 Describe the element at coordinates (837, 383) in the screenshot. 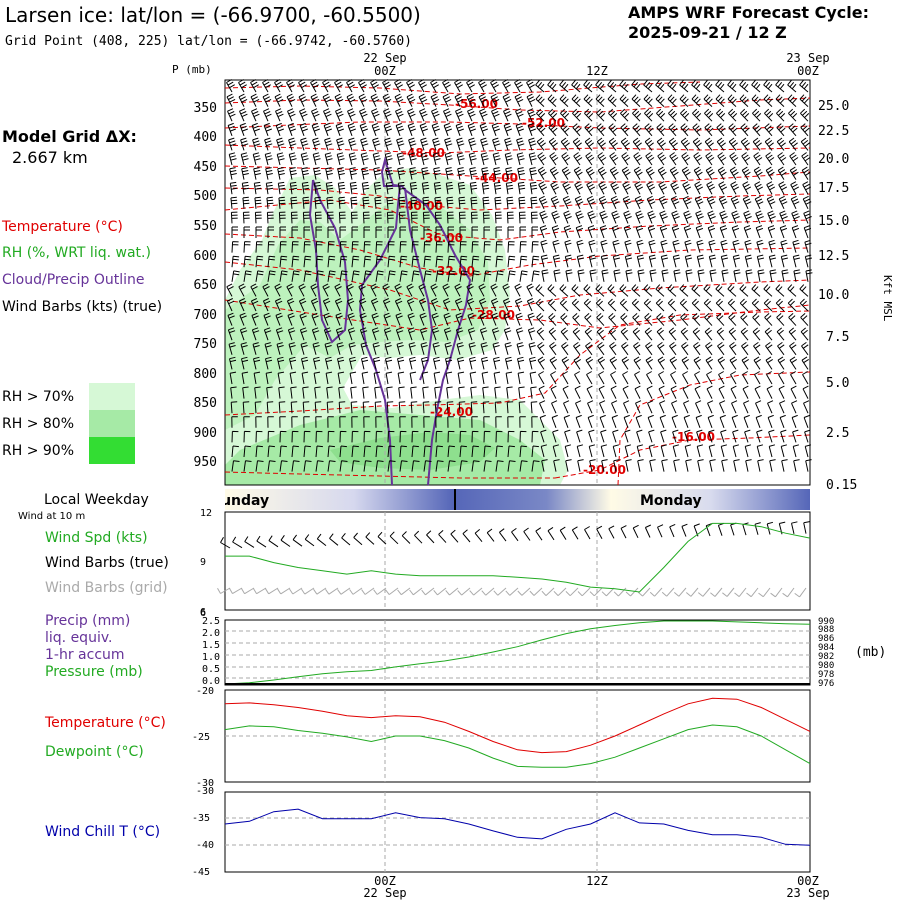

I see `kft-tick: 5.0` at that location.